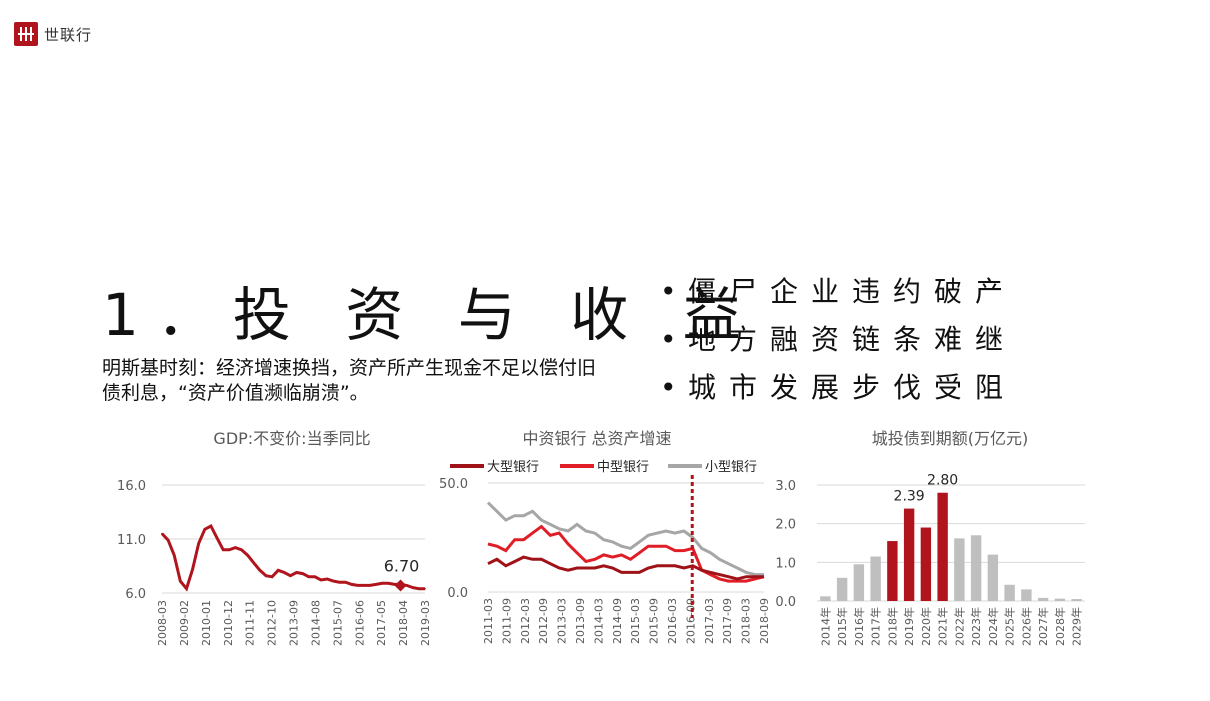 Image resolution: width=1210 pixels, height=701 pixels. Describe the element at coordinates (852, 339) in the screenshot. I see `bullet-text: 地方融资链条难继` at that location.